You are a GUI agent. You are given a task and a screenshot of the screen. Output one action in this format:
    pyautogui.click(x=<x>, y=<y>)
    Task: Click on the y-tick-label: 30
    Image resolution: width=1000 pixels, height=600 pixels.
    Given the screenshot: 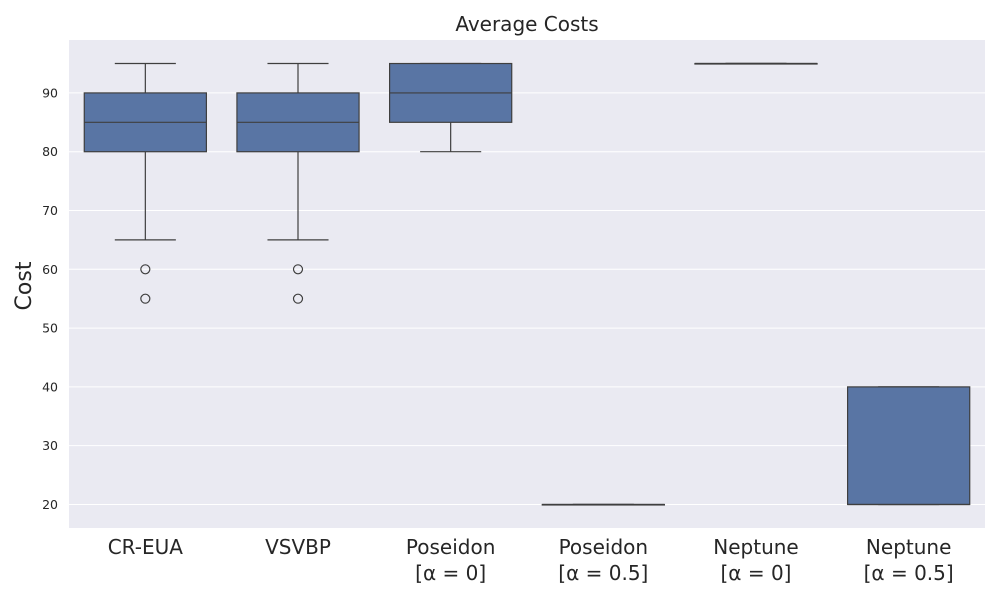 What is the action you would take?
    pyautogui.click(x=50, y=445)
    